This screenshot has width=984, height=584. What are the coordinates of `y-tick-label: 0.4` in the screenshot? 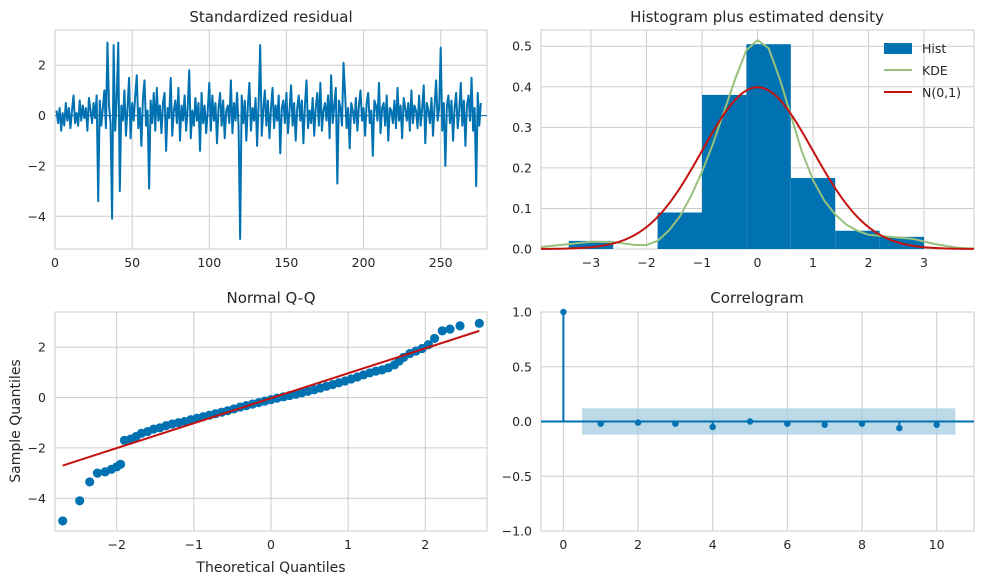 It's located at (522, 86).